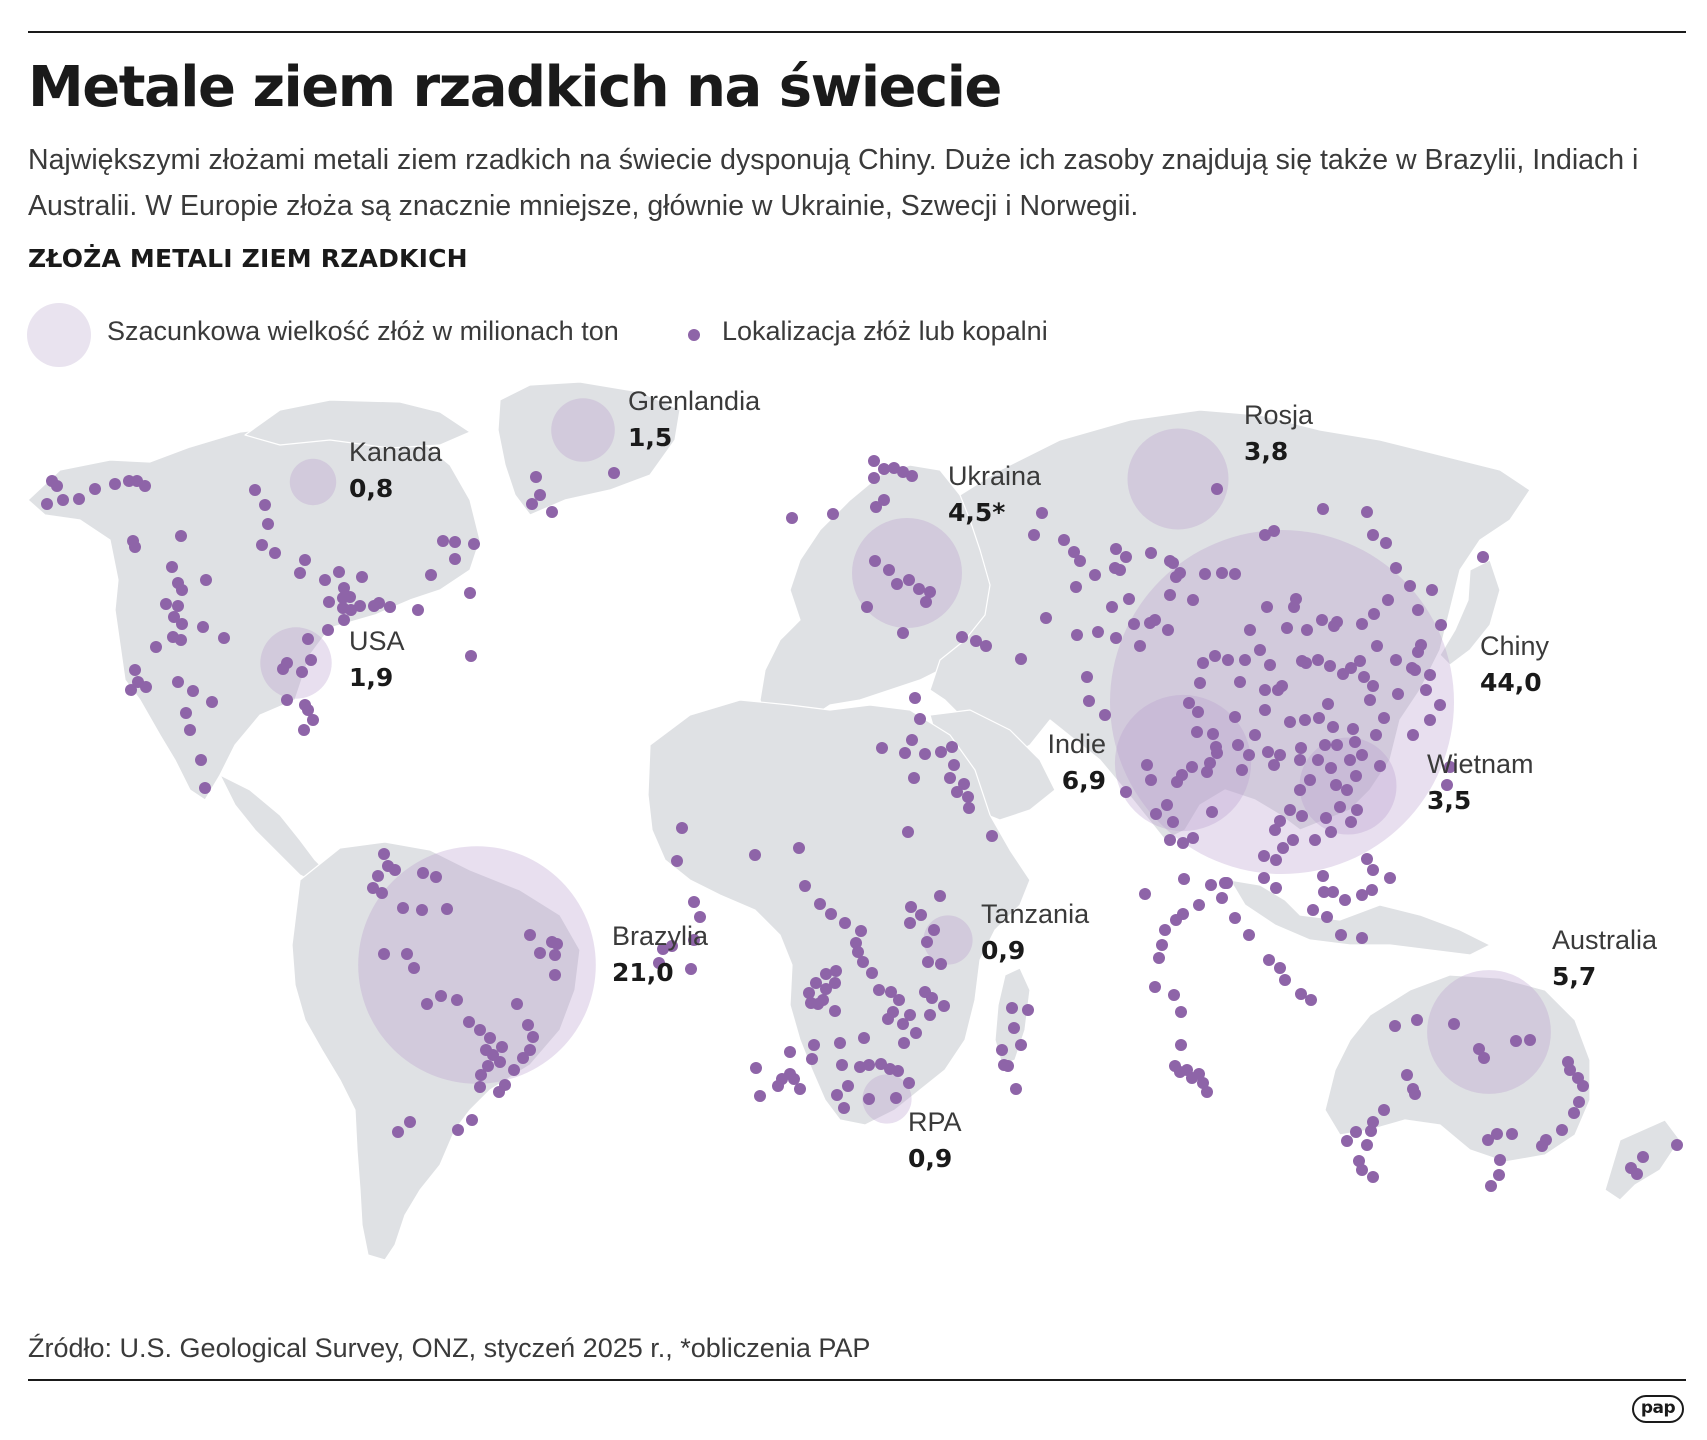  What do you see at coordinates (396, 452) in the screenshot?
I see `label-name-kanada: Kanada` at bounding box center [396, 452].